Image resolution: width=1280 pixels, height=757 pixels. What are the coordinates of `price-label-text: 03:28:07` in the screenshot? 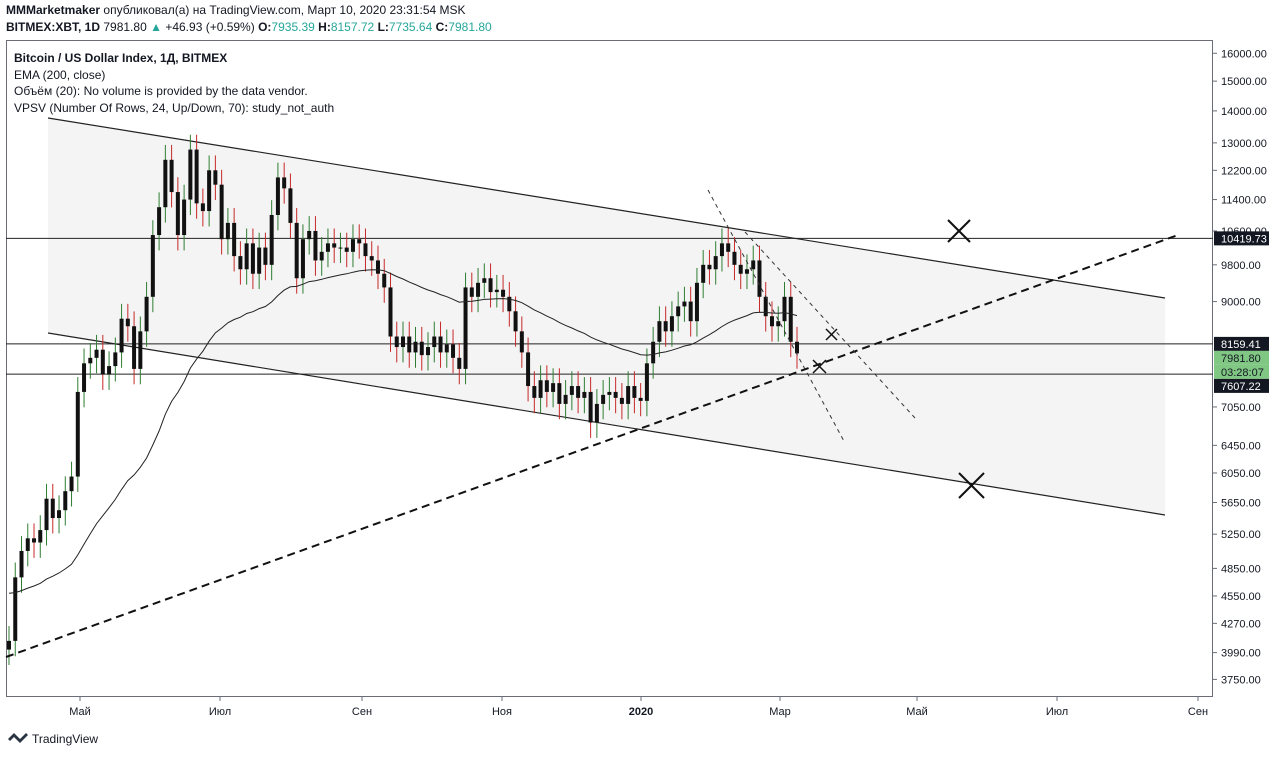 It's located at (1242, 373).